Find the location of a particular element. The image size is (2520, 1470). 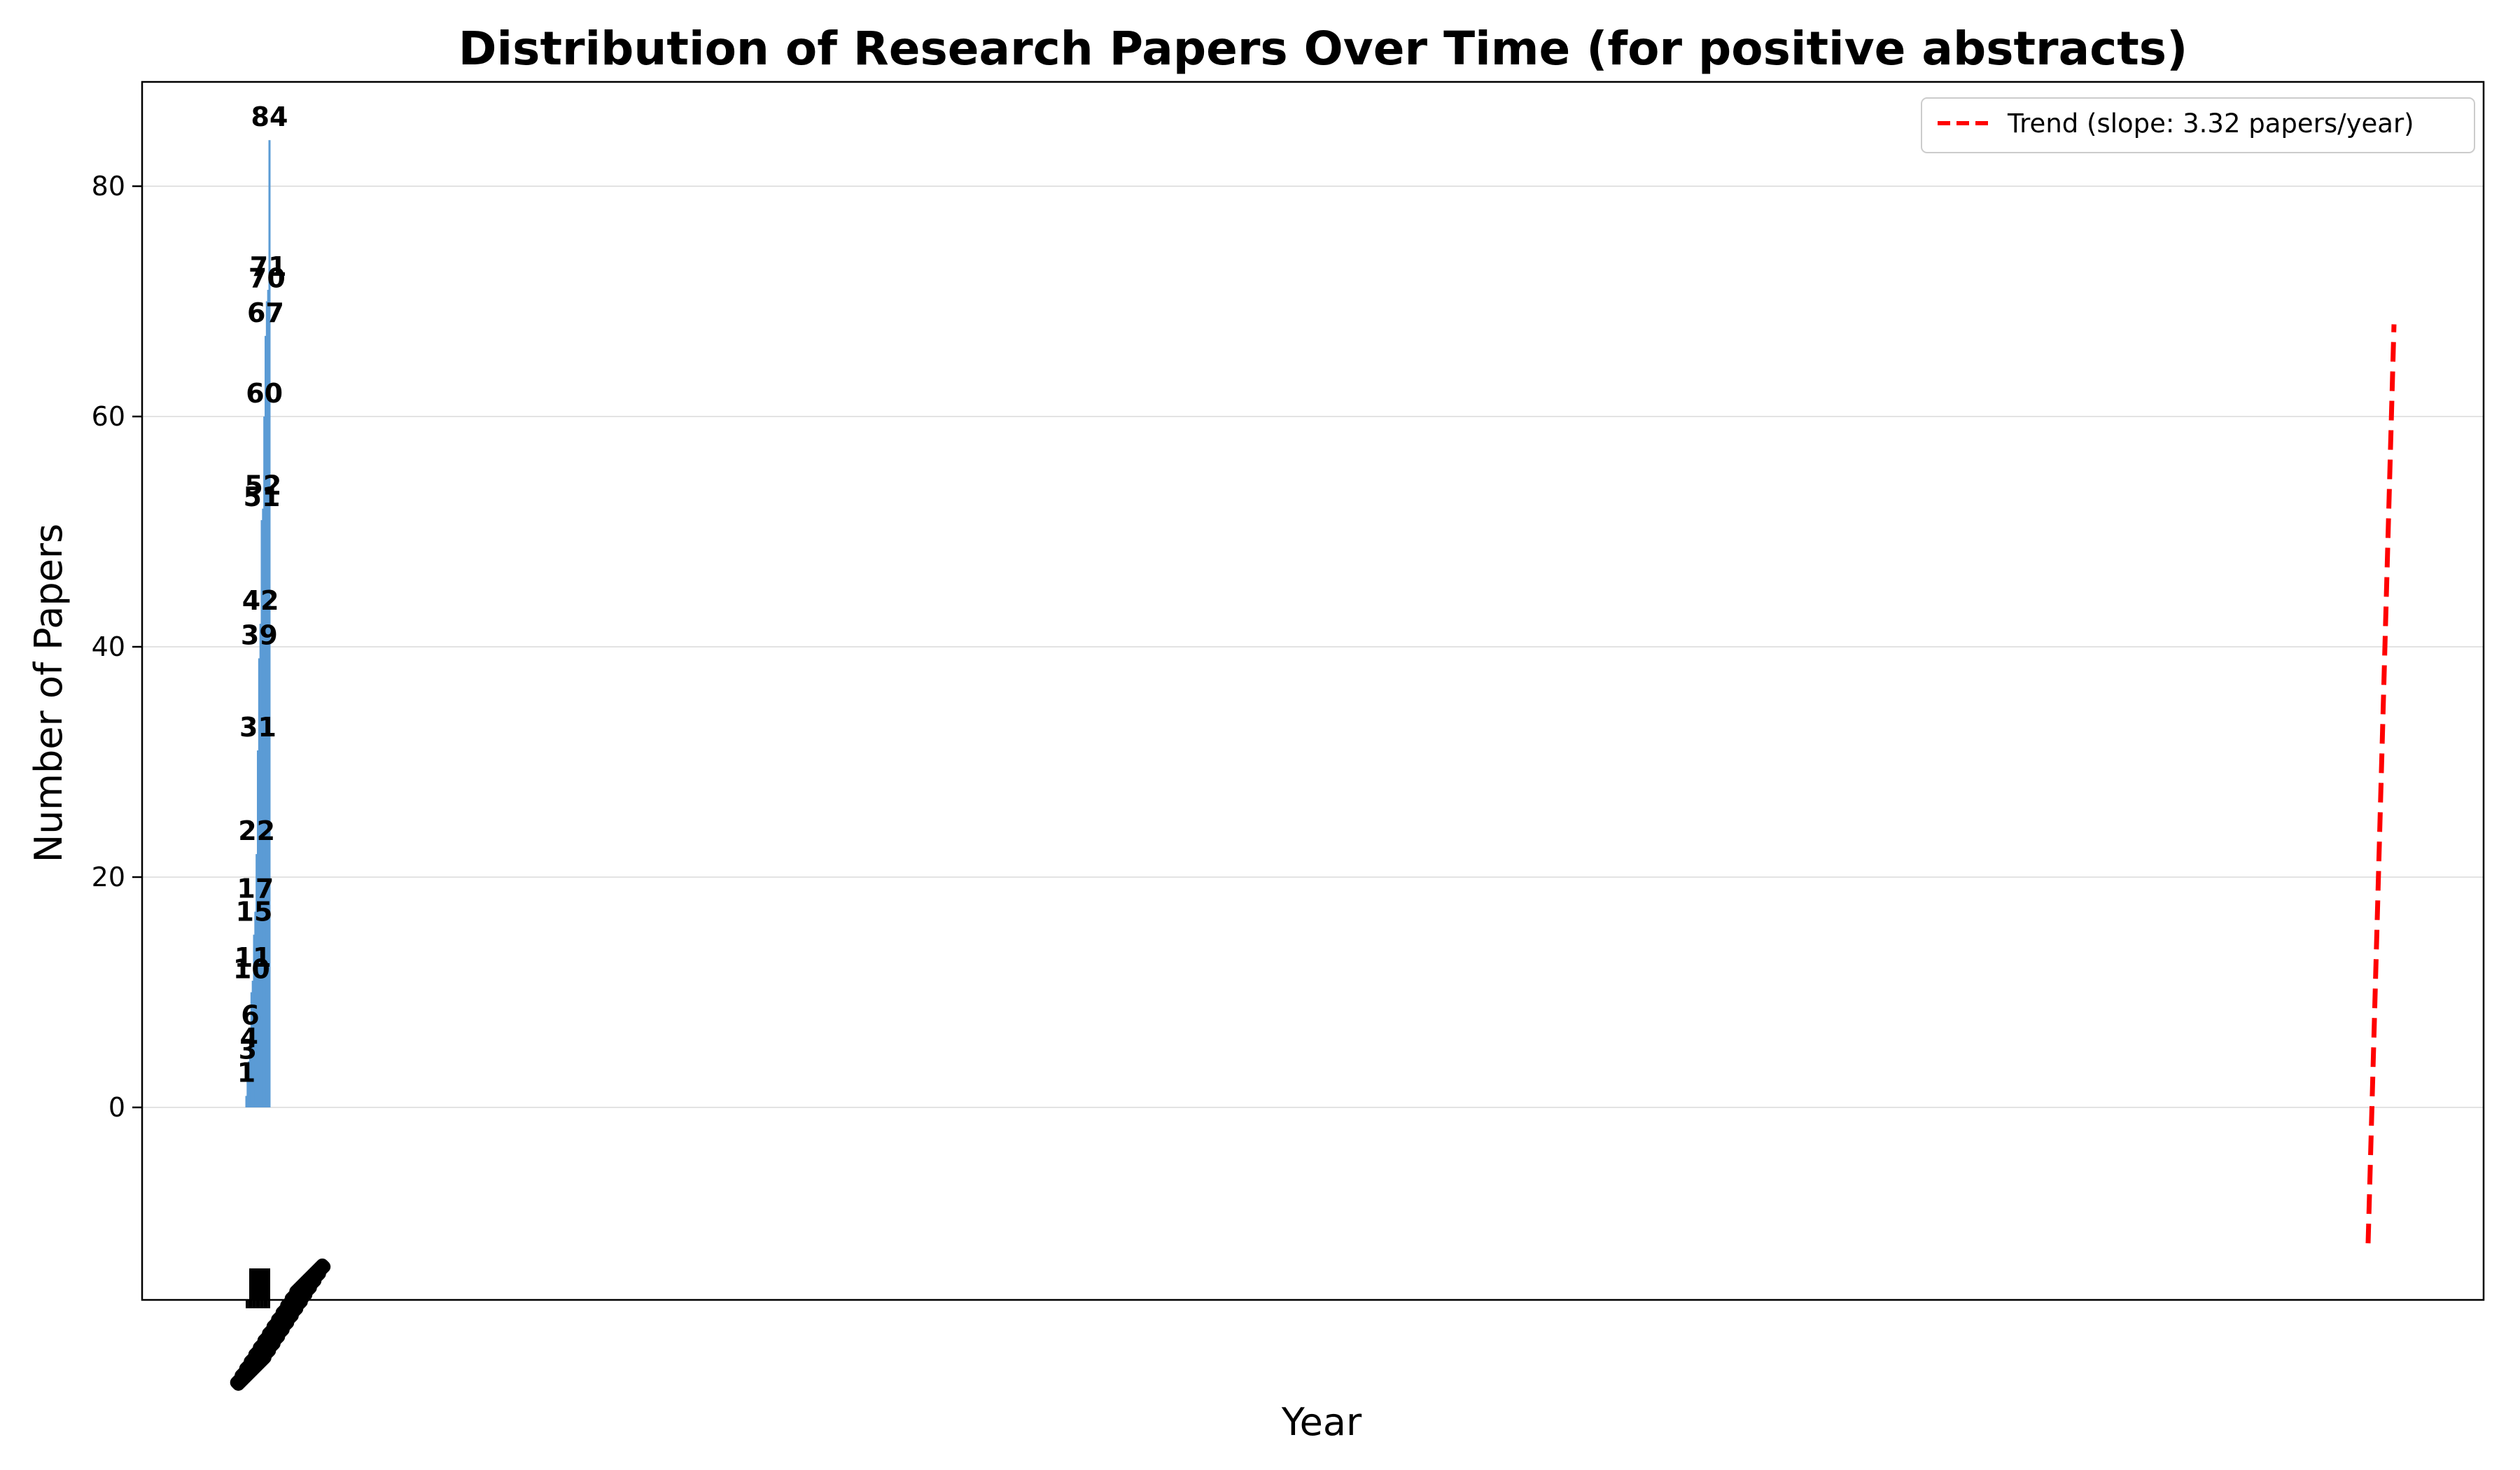

y-ticks: 0 20 40 60 80 is located at coordinates (117, 647).